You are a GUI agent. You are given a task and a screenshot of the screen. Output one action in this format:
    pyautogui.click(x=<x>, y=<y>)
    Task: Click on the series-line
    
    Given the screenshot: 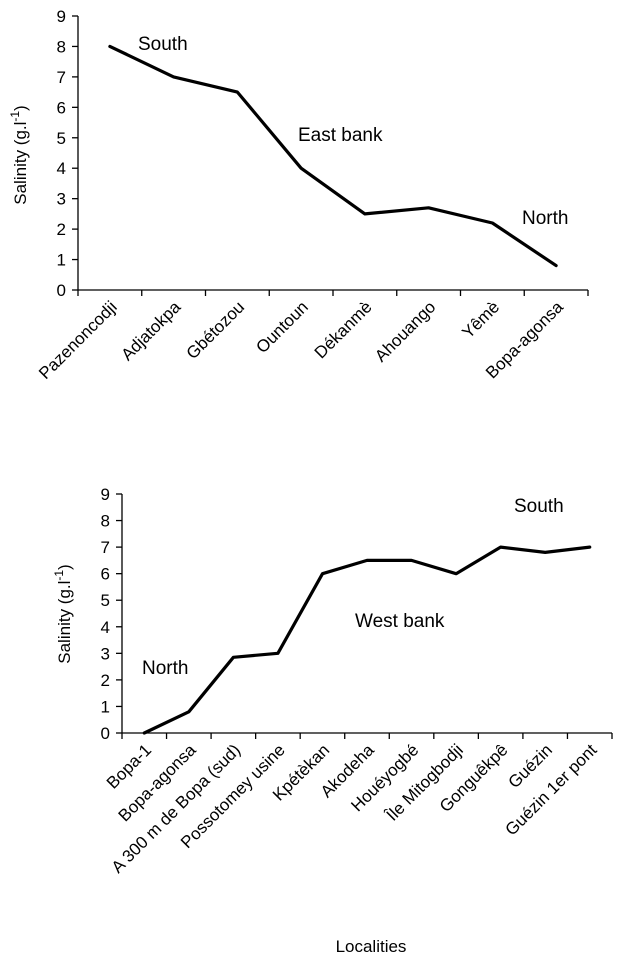 What is the action you would take?
    pyautogui.click(x=367, y=640)
    